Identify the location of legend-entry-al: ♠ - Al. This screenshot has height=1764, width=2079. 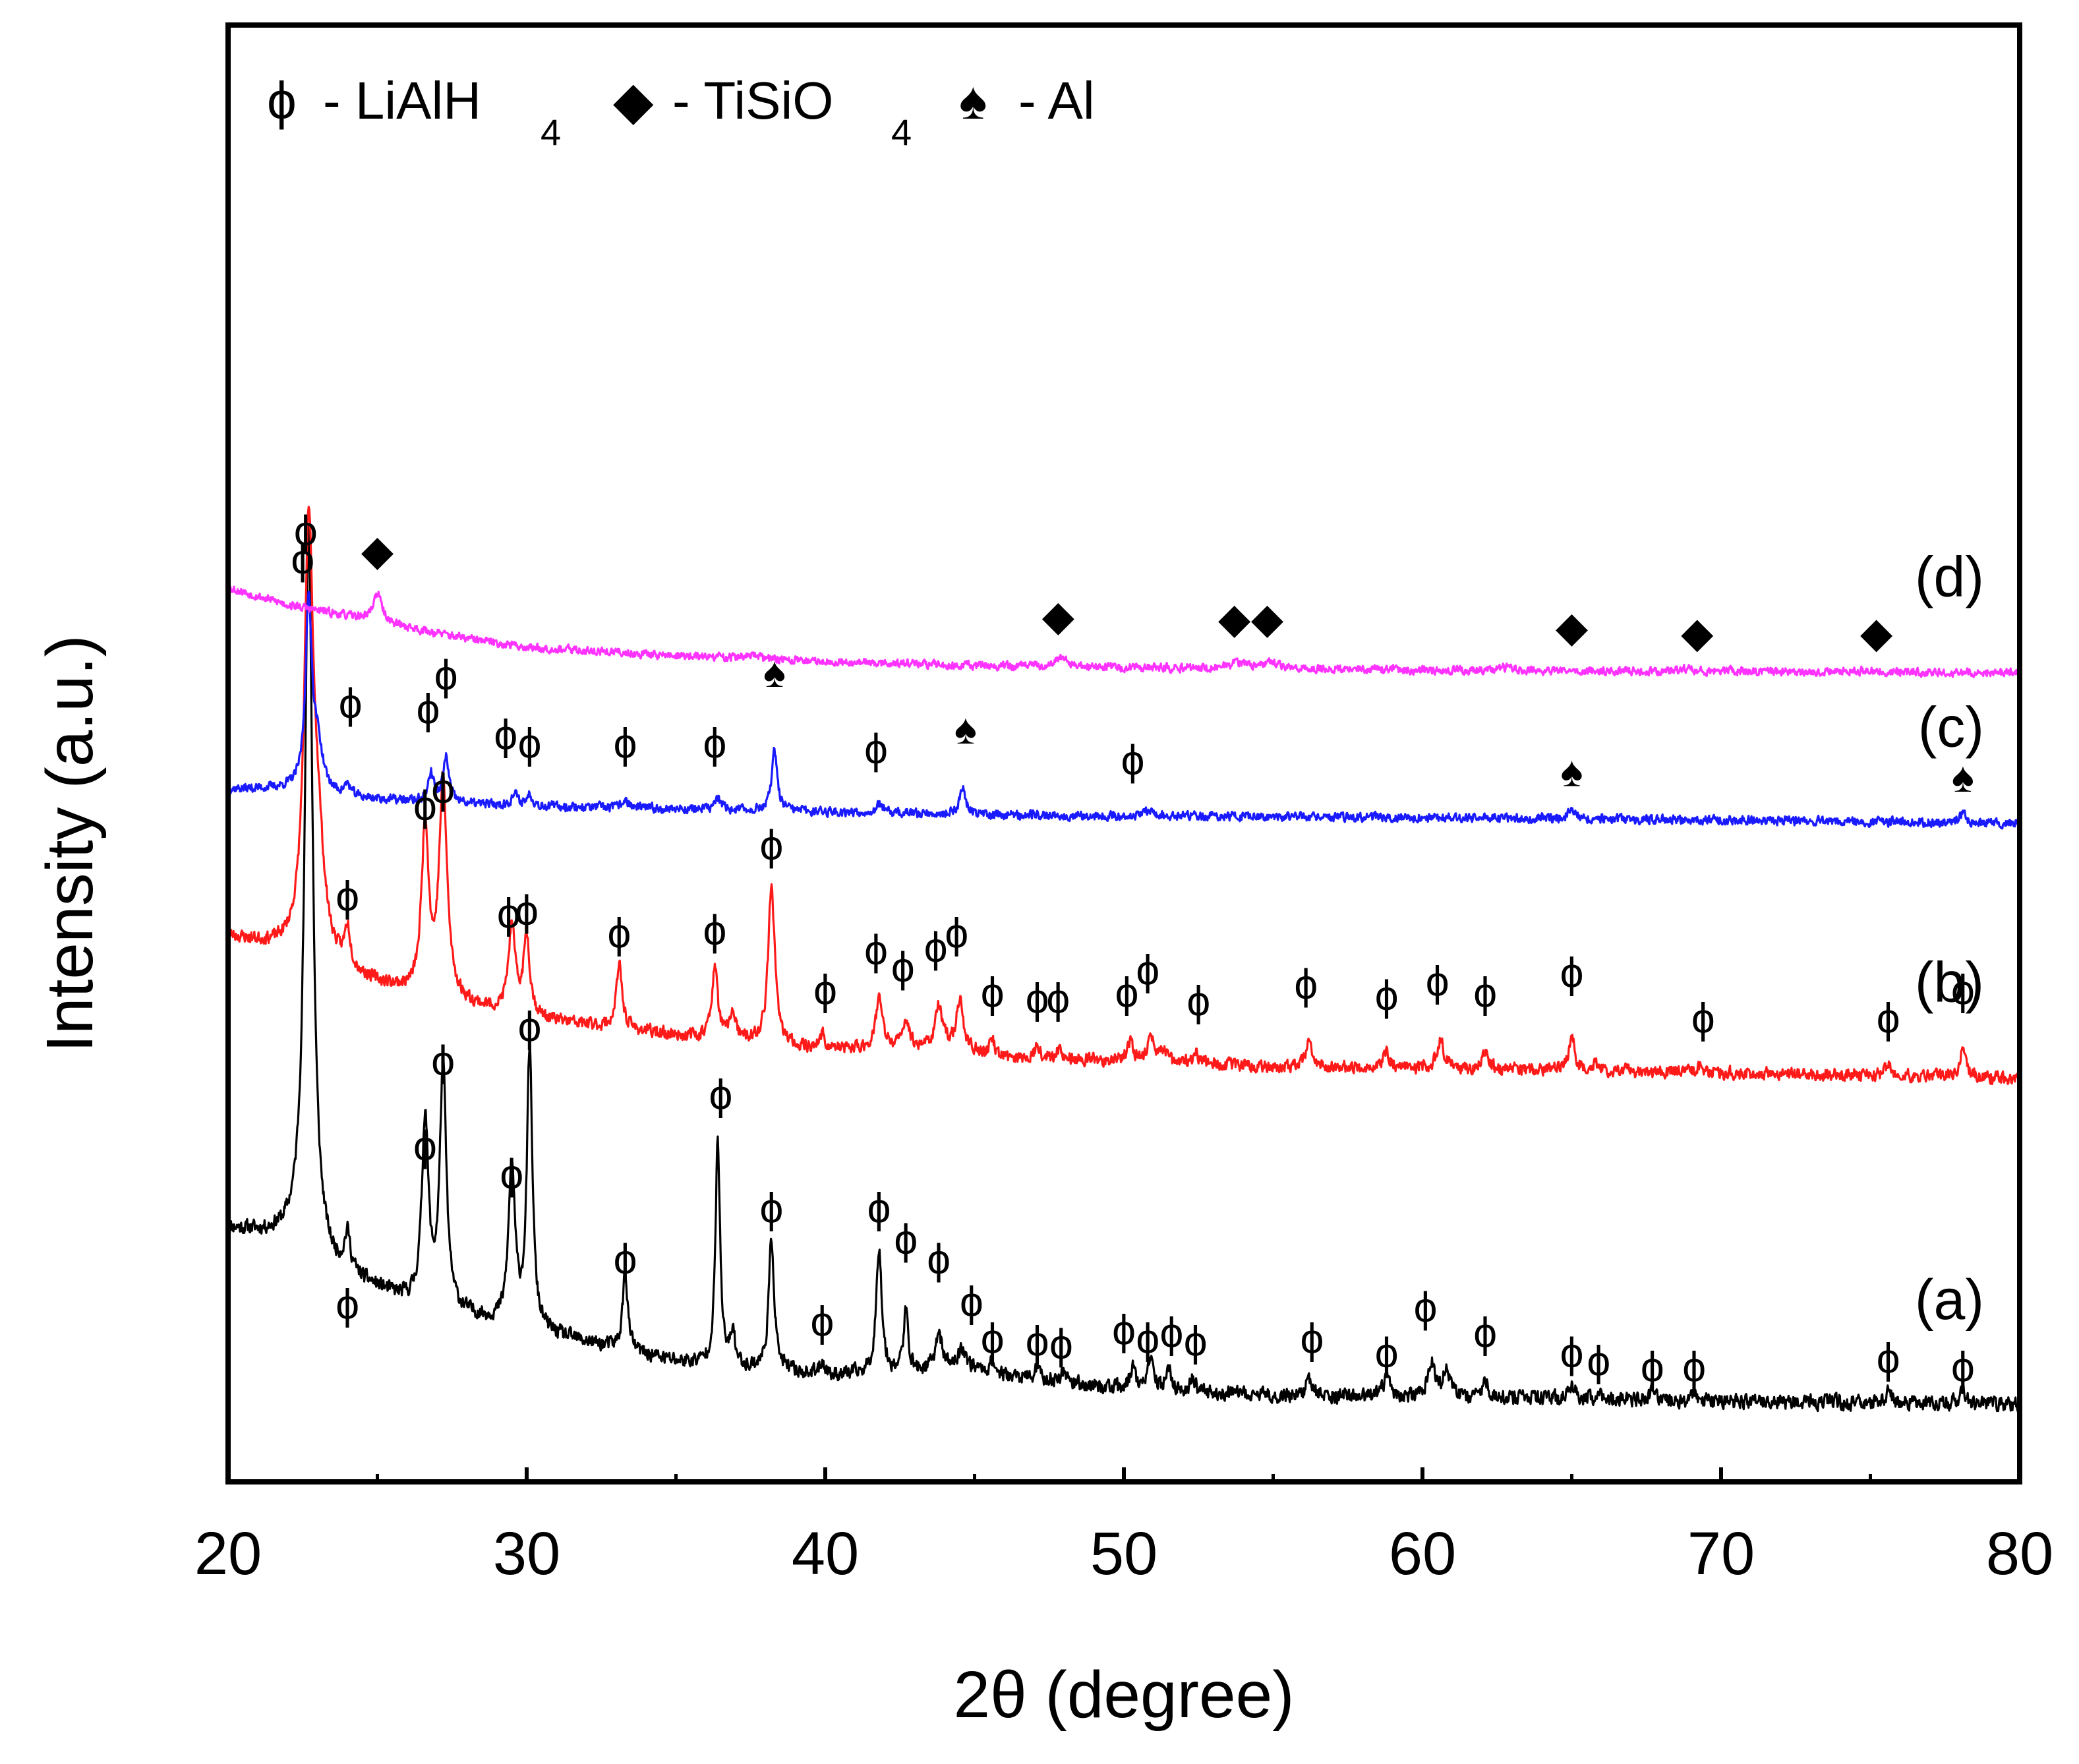
(1027, 100).